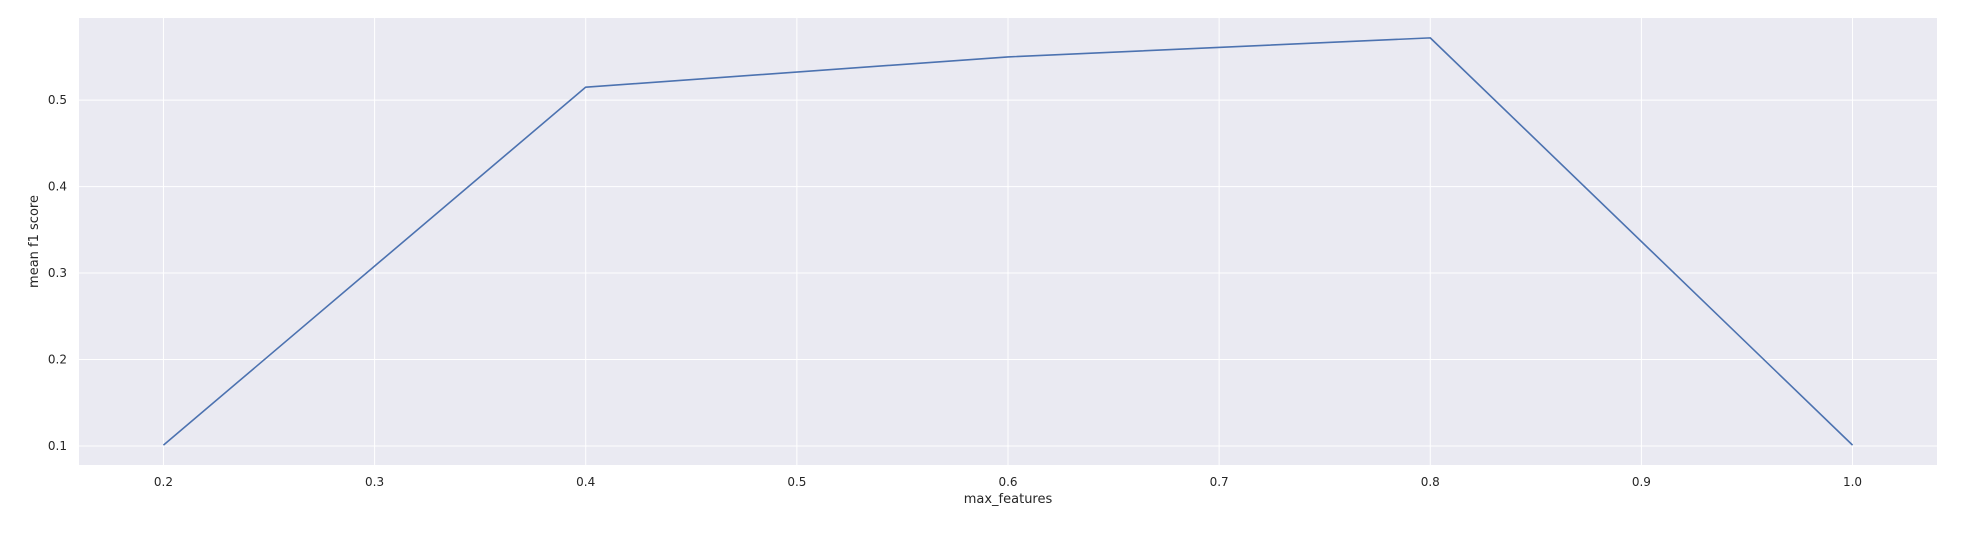 This screenshot has width=1978, height=542. Describe the element at coordinates (57, 360) in the screenshot. I see `y-tick-label: 0.2` at that location.